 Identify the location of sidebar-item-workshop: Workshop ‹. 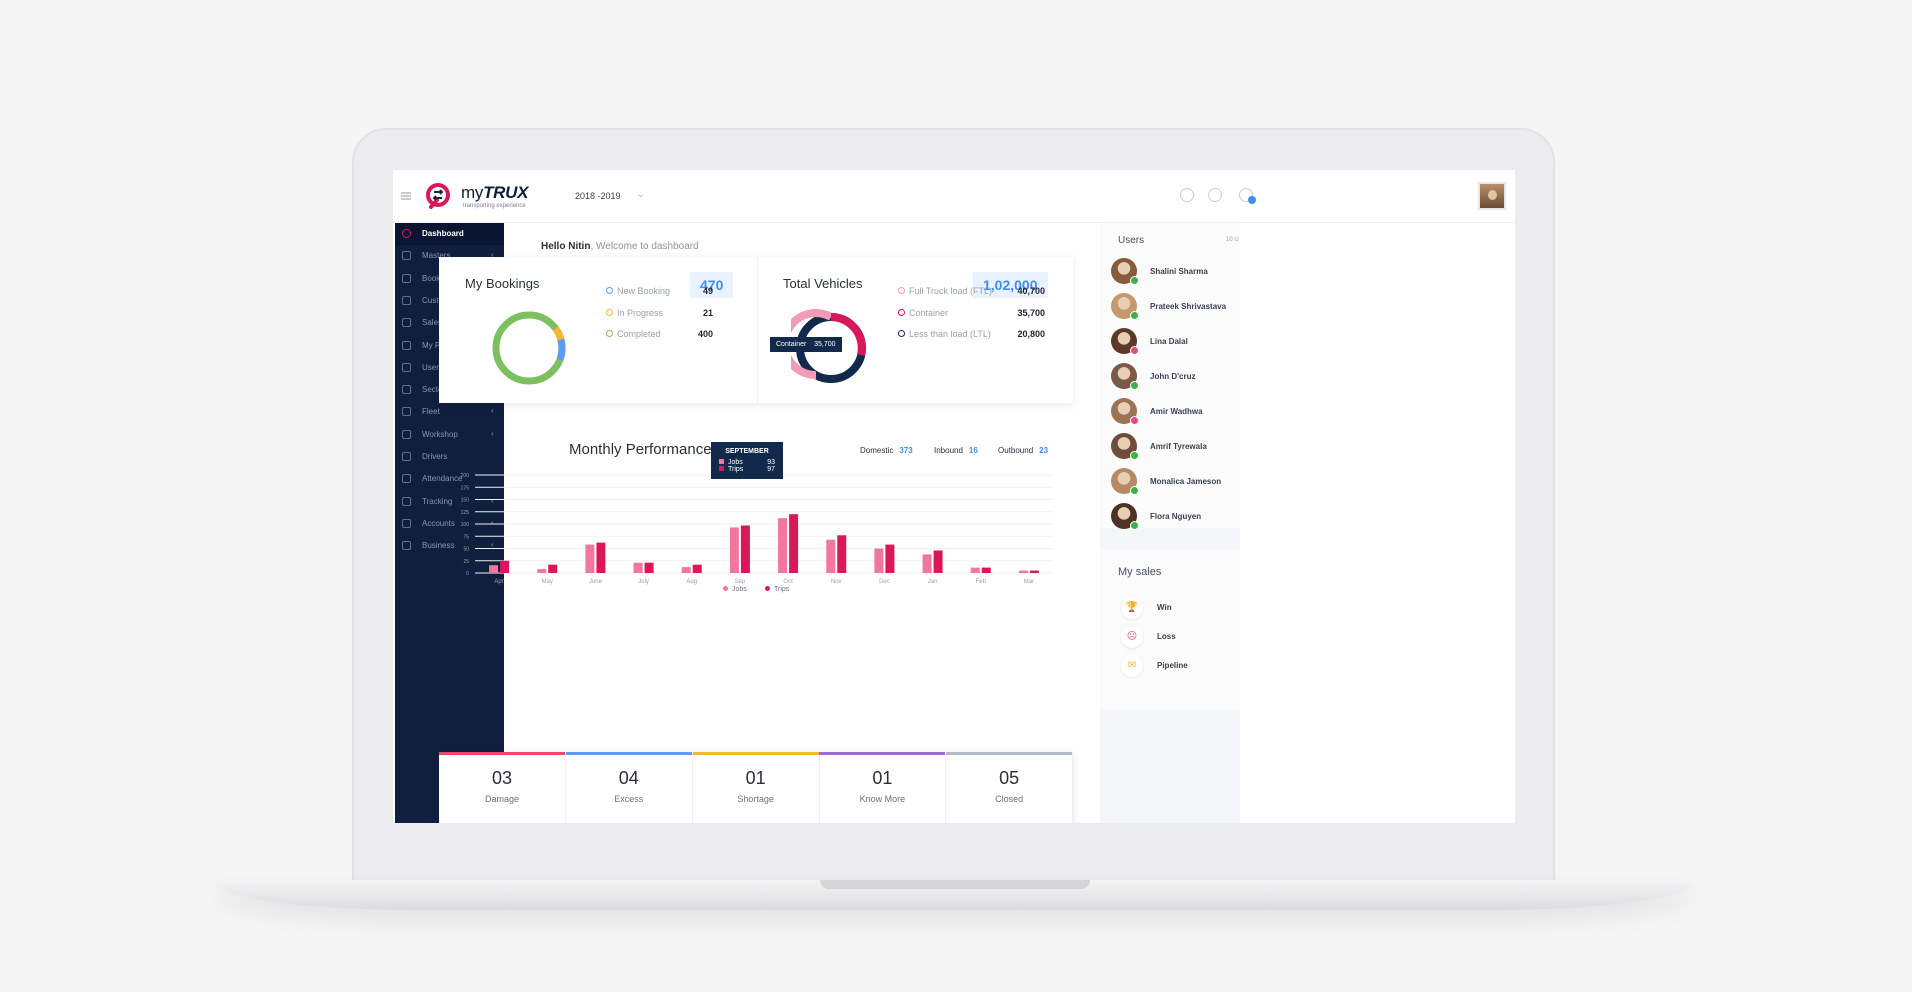
(449, 435).